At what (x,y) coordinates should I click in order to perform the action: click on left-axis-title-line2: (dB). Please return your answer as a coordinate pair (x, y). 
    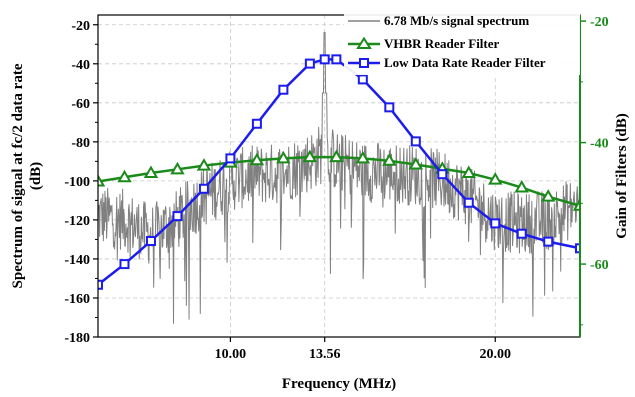
    Looking at the image, I should click on (36, 176).